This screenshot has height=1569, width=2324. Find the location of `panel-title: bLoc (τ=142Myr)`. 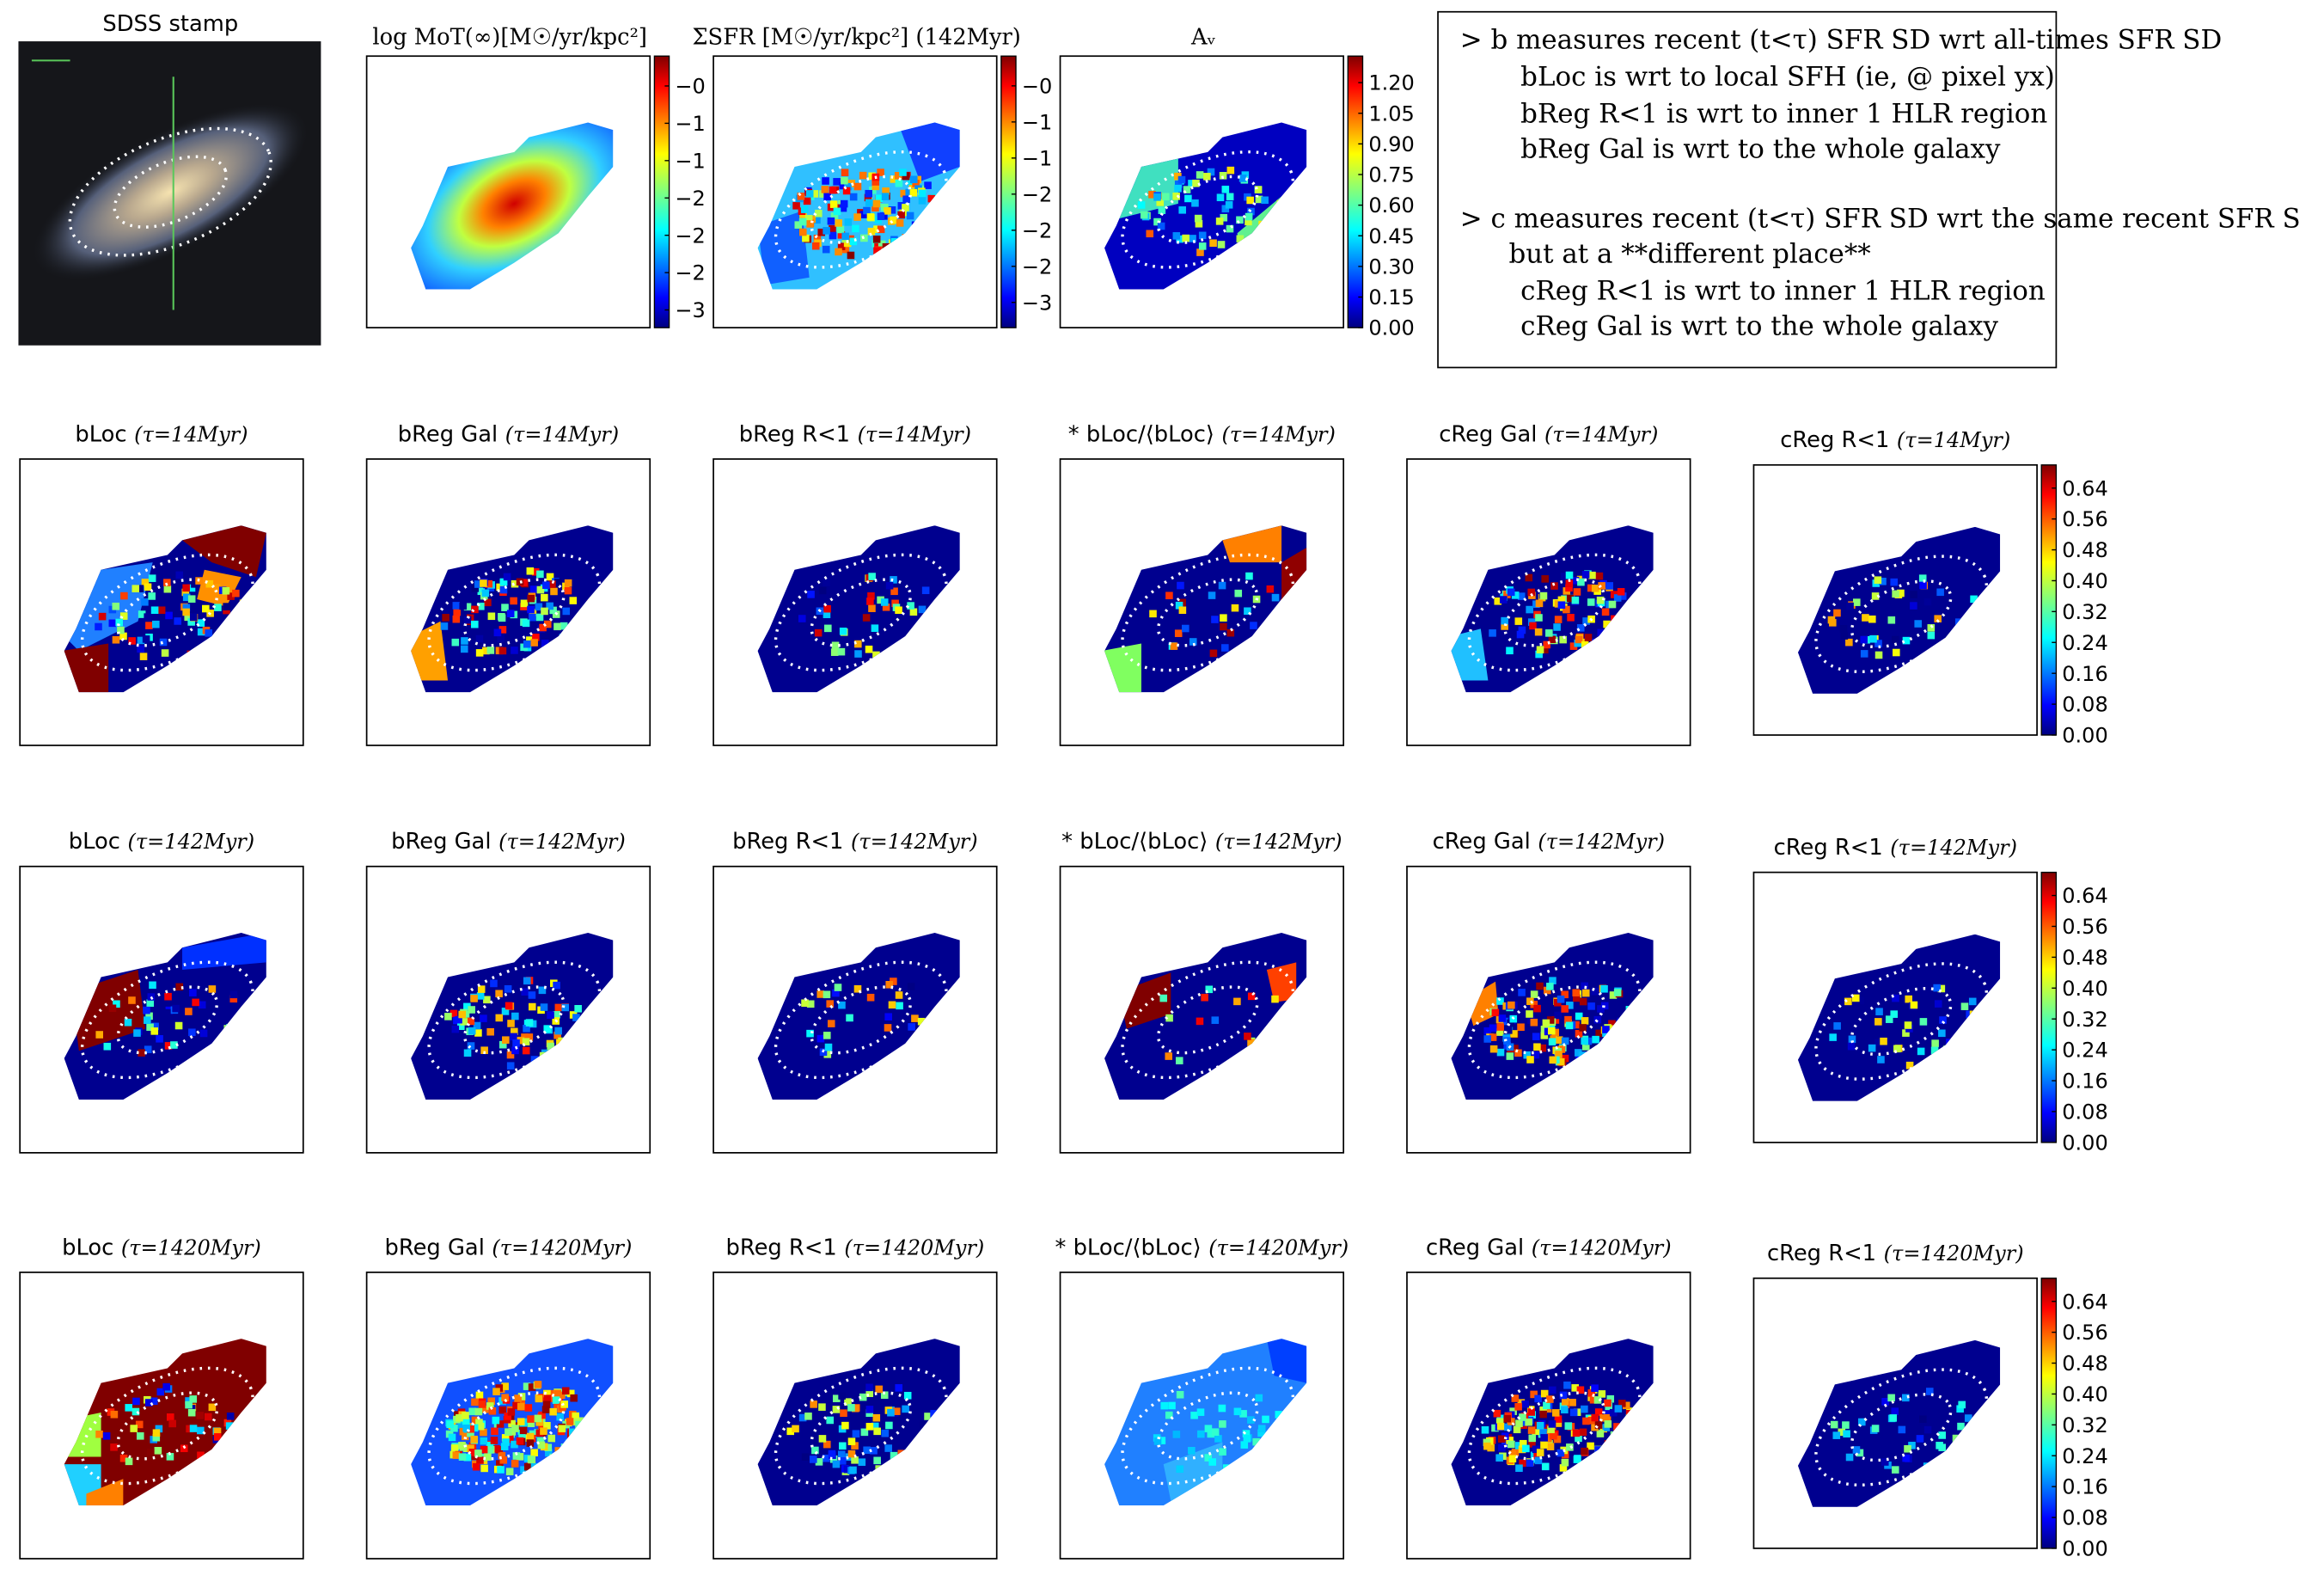

panel-title: bLoc (τ=142Myr) is located at coordinates (161, 842).